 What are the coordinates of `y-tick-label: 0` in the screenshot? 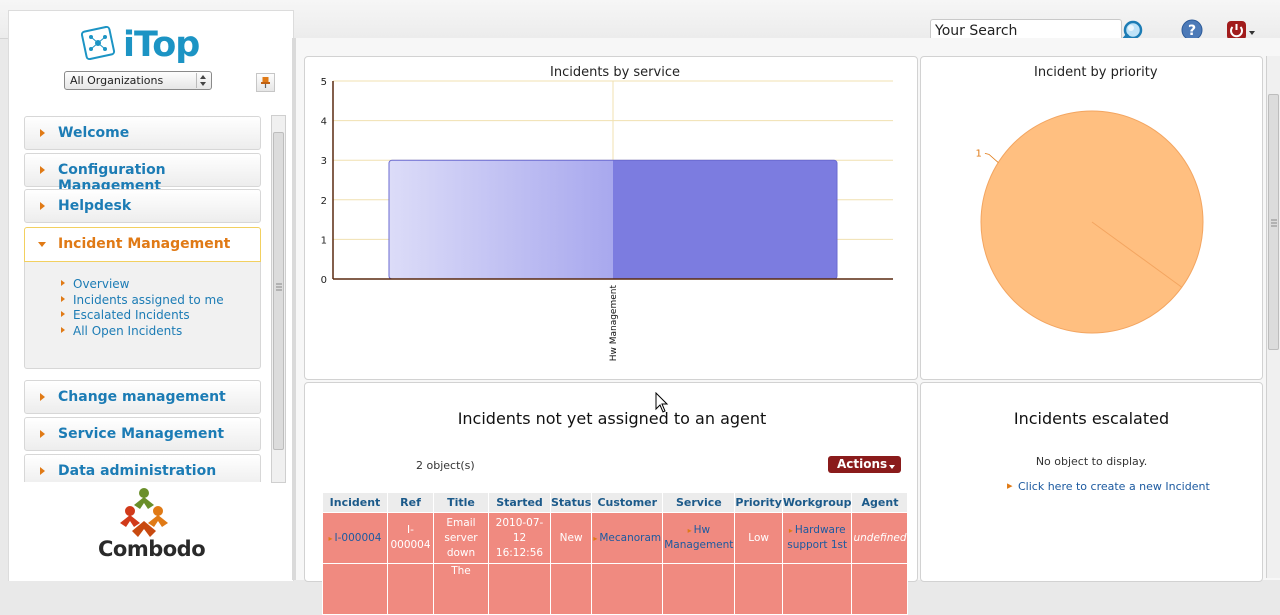 It's located at (324, 280).